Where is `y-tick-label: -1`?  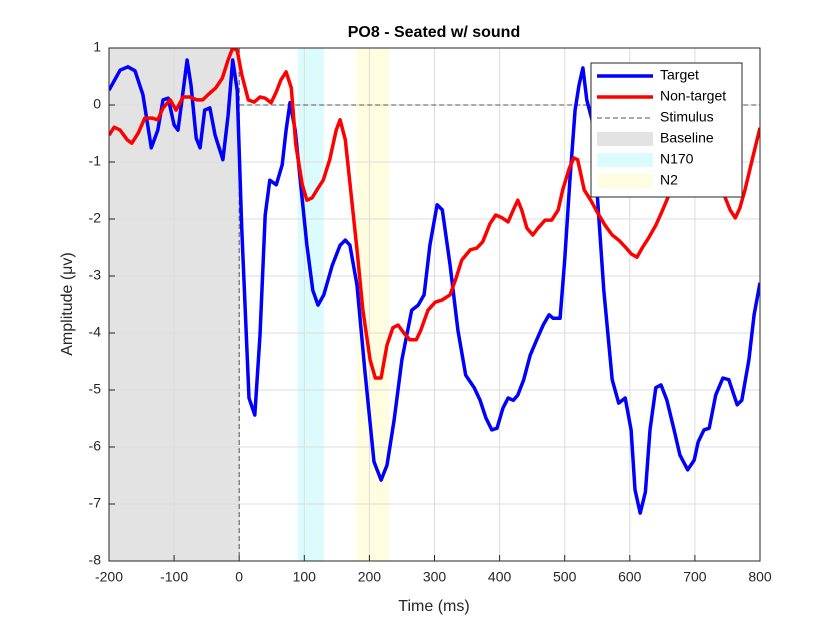 y-tick-label: -1 is located at coordinates (95, 161).